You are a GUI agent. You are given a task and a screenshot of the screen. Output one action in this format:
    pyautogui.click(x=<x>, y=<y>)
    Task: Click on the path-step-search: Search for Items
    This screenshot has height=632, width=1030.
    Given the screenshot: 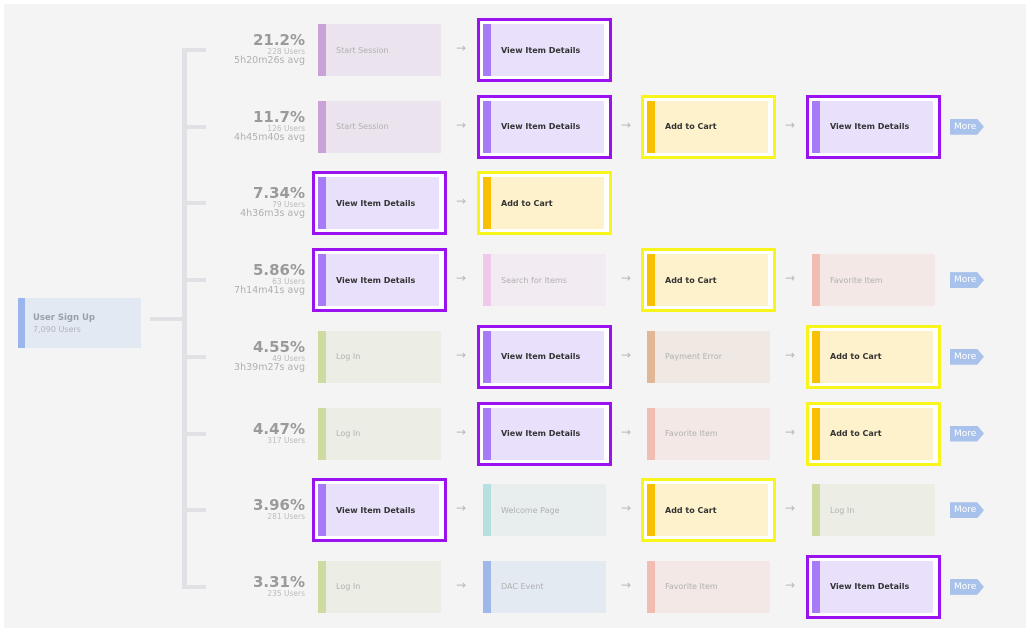 What is the action you would take?
    pyautogui.click(x=544, y=280)
    